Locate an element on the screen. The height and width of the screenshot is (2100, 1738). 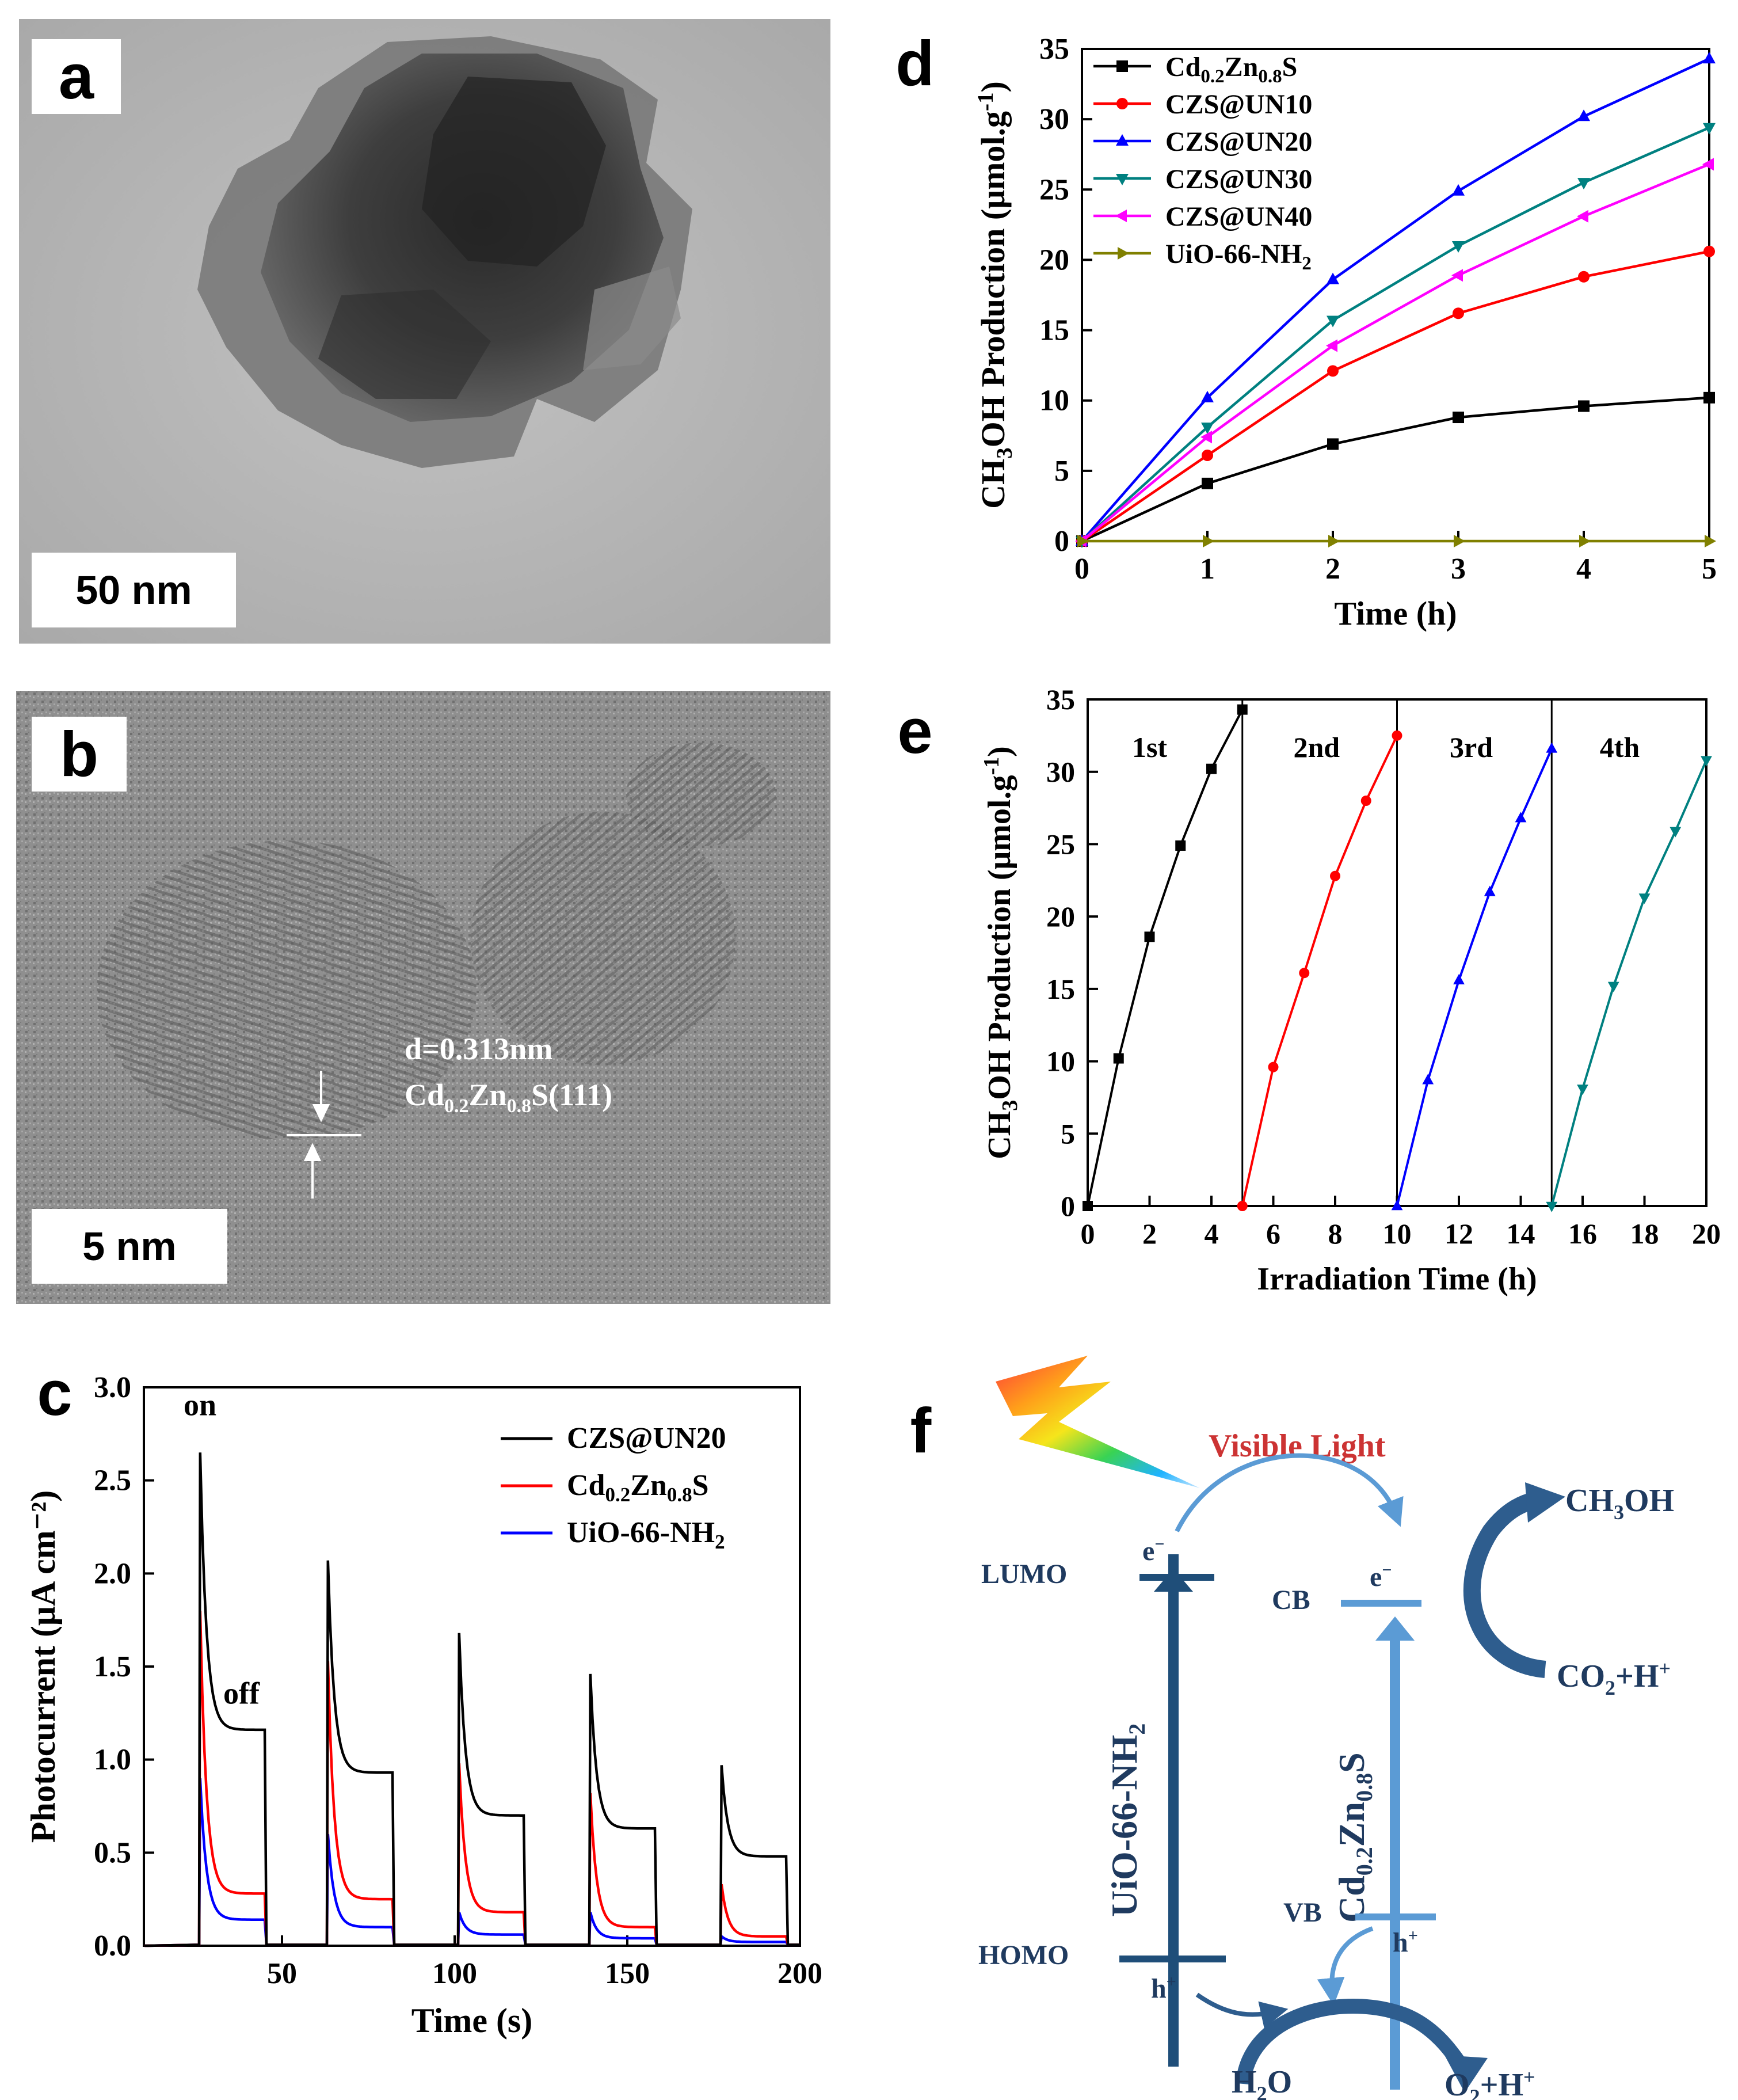
y-tick-label: 15 is located at coordinates (1054, 330).